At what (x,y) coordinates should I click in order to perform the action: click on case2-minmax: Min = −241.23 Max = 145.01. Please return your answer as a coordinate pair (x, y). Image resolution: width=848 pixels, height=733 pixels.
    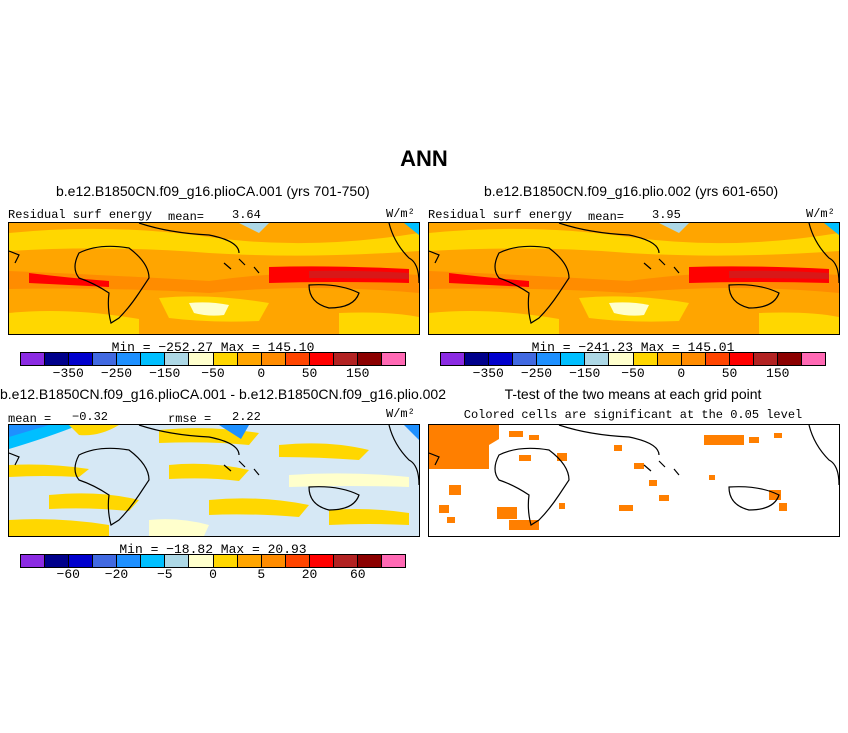
    Looking at the image, I should click on (633, 347).